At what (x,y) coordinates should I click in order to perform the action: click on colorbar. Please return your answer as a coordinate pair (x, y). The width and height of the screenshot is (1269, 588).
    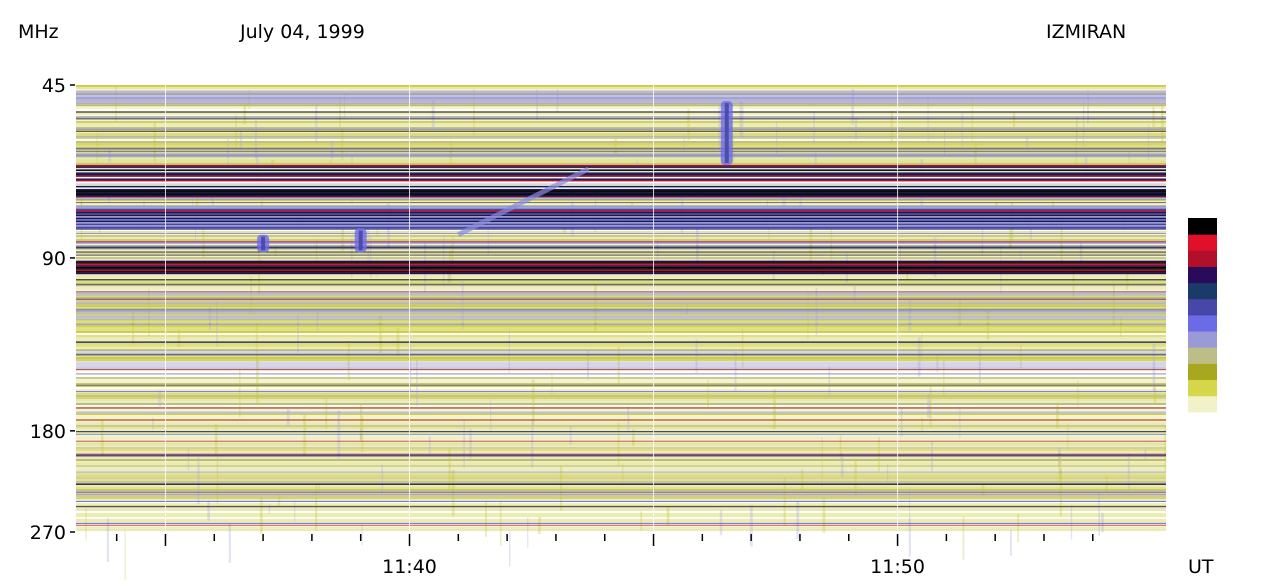
    Looking at the image, I should click on (1202, 323).